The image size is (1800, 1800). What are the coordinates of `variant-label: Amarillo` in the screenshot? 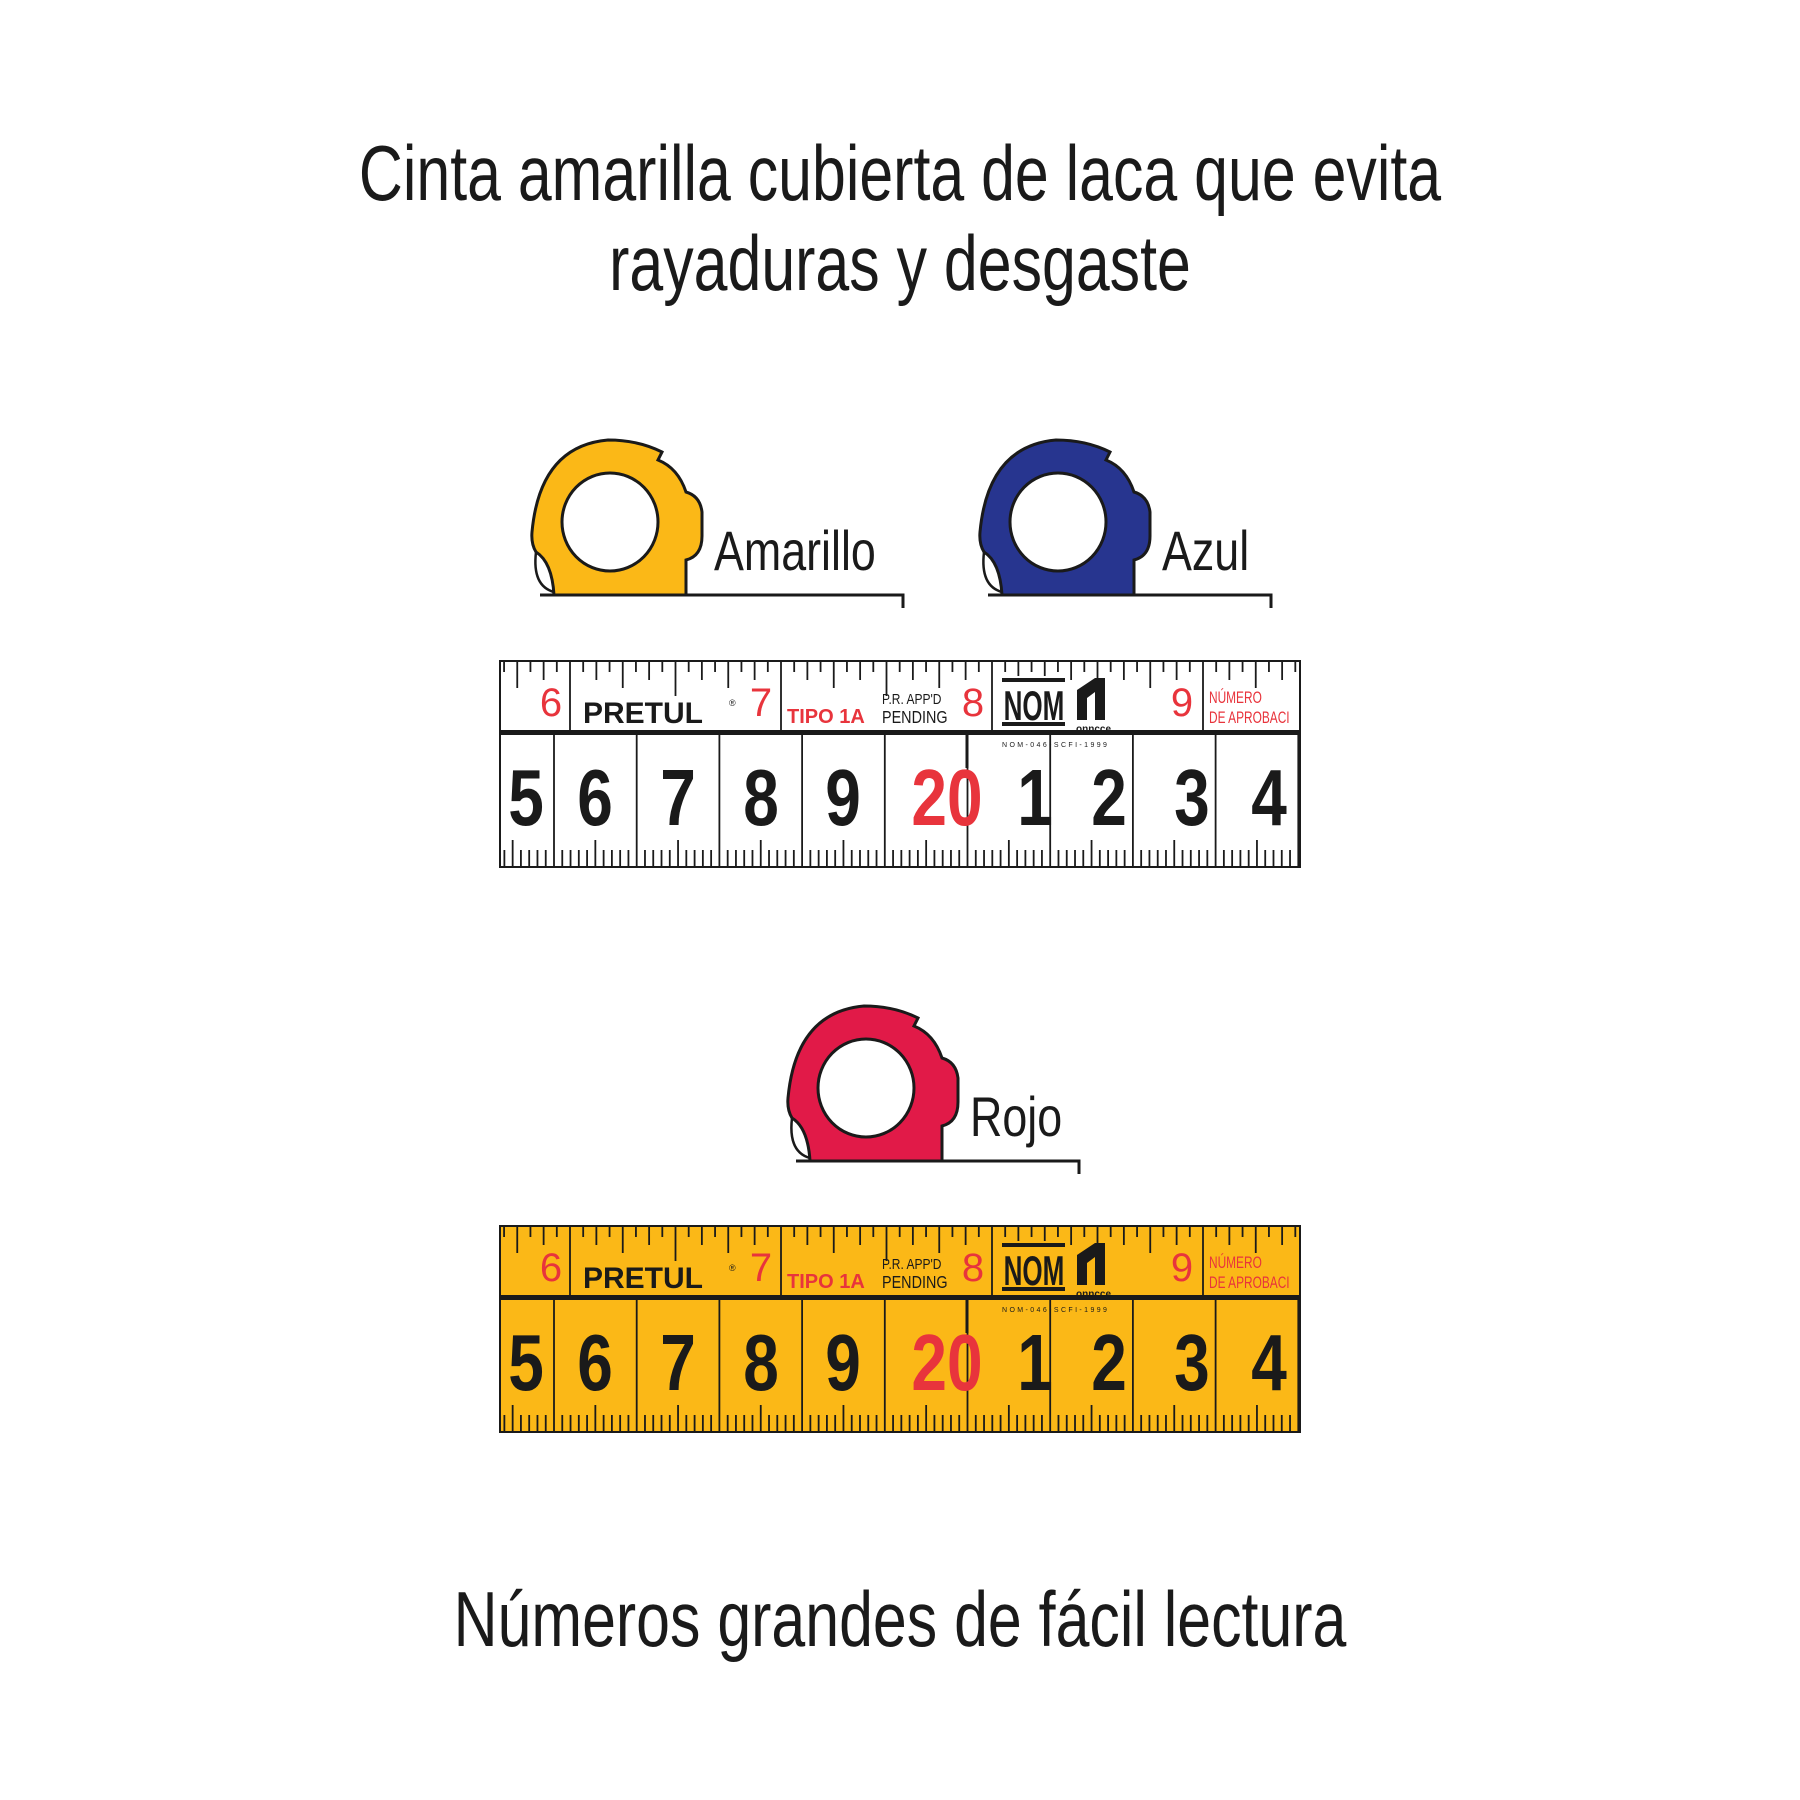 It's located at (795, 550).